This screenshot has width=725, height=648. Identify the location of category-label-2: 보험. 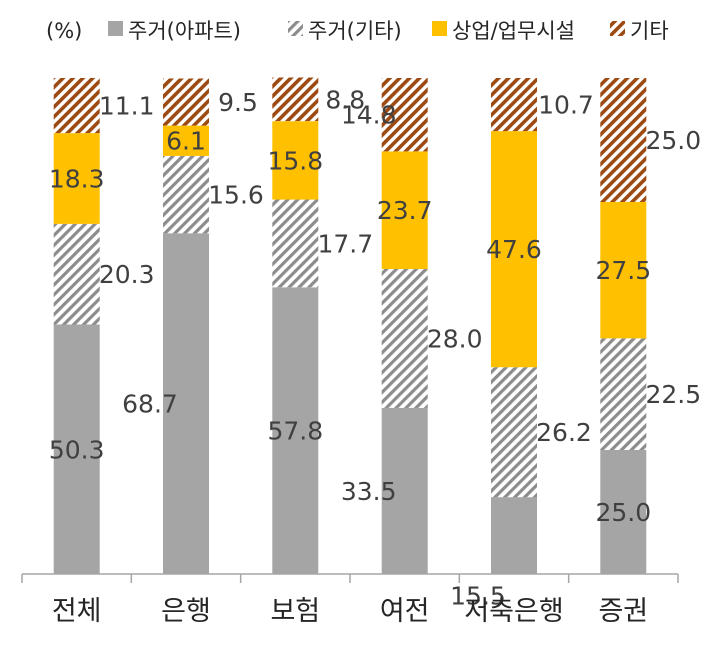
(295, 611).